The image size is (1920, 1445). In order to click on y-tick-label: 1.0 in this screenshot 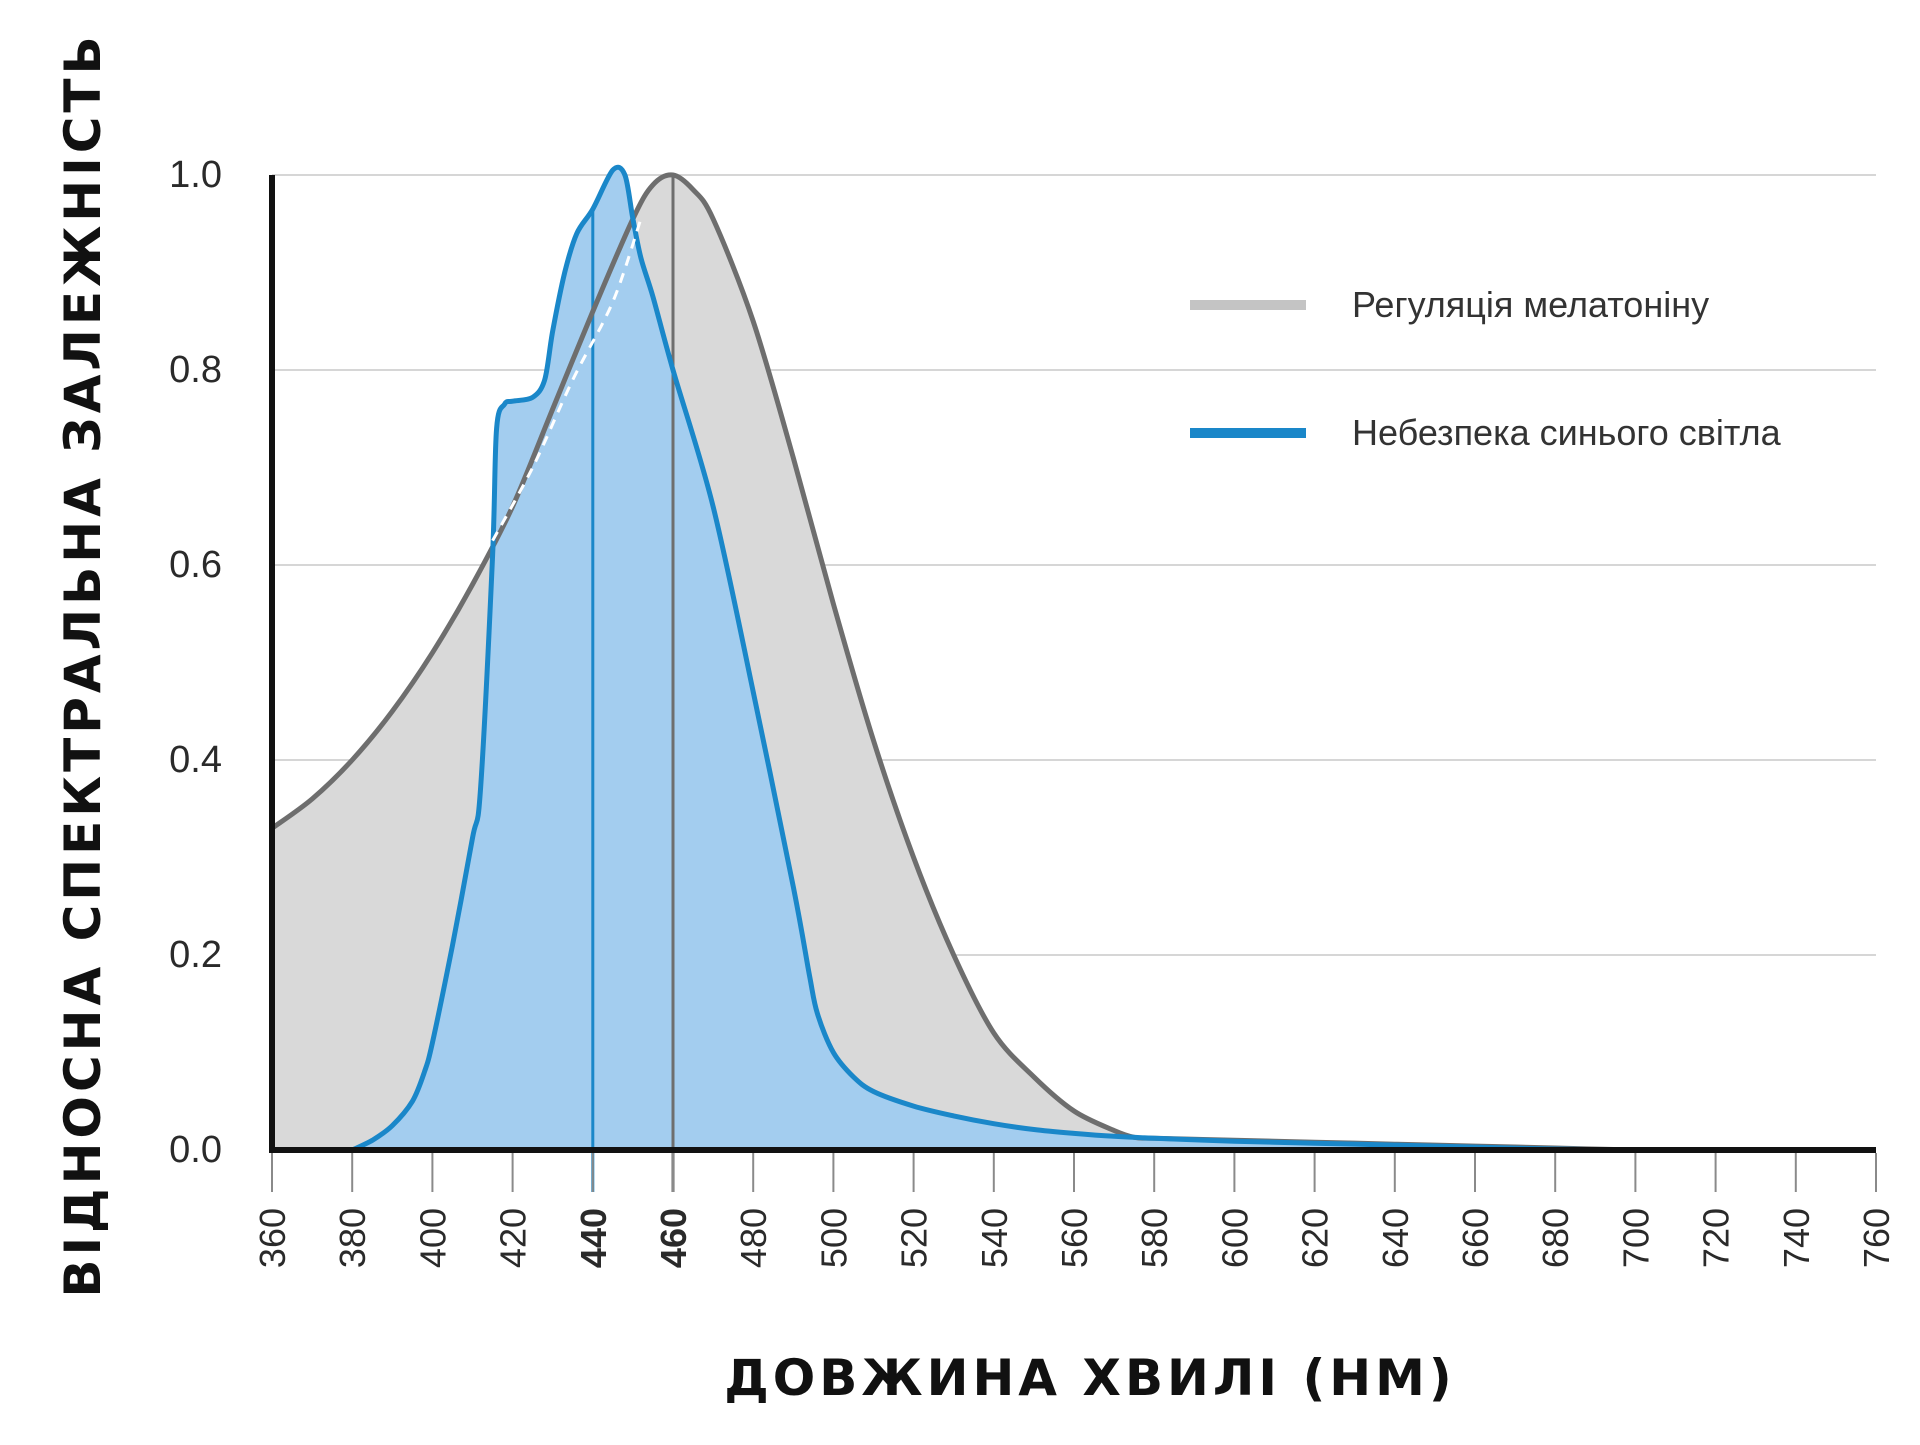, I will do `click(195, 175)`.